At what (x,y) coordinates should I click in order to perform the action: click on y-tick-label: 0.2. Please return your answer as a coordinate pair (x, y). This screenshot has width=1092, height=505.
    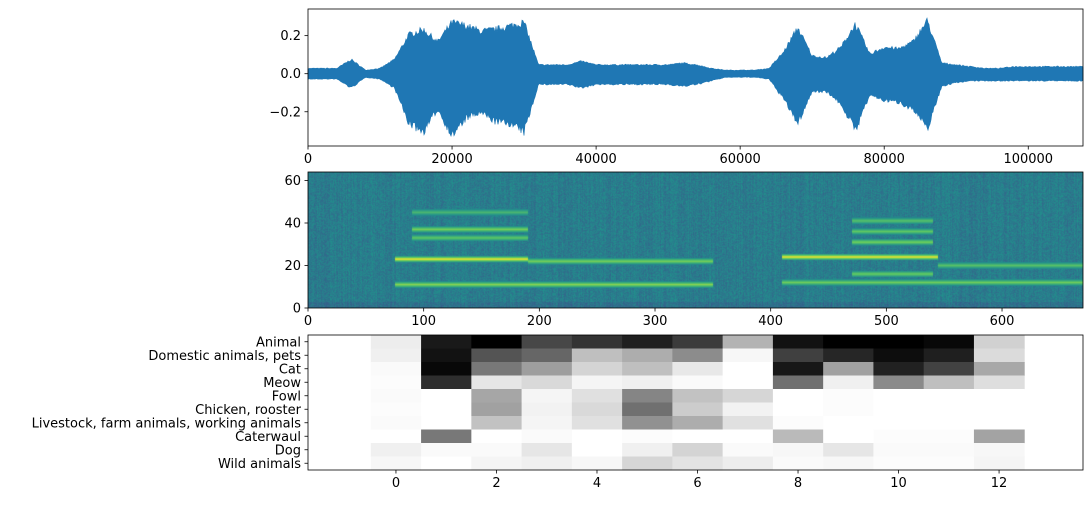
    Looking at the image, I should click on (290, 36).